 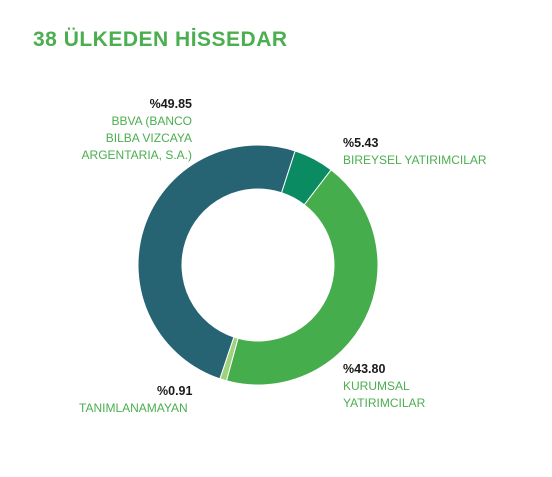 What do you see at coordinates (151, 121) in the screenshot?
I see `label-bbva-line-1: BBVA (BANCO` at bounding box center [151, 121].